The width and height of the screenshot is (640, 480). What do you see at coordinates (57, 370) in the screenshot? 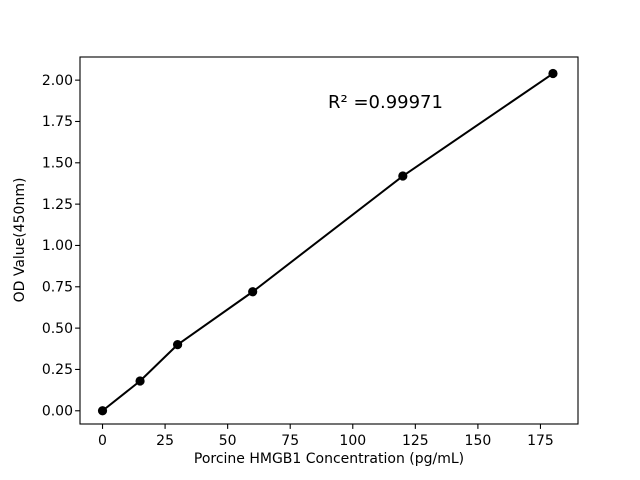
I see `y-tick-label: 0.25` at bounding box center [57, 370].